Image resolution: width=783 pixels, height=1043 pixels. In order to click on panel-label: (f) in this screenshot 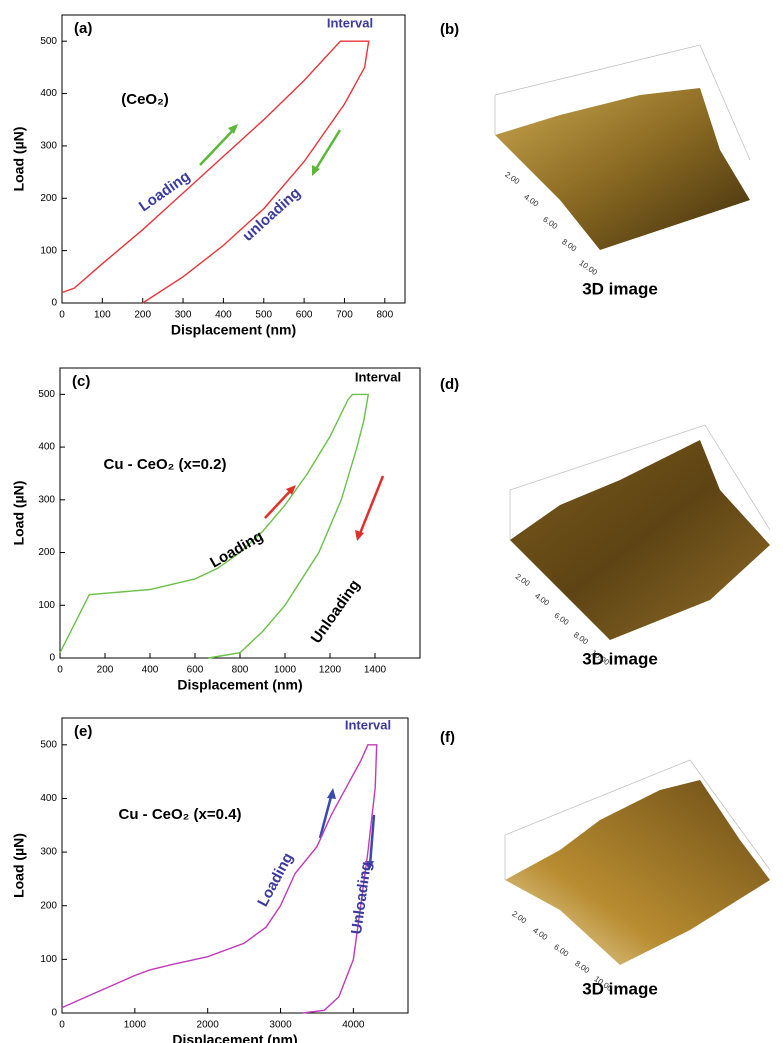, I will do `click(447, 737)`.